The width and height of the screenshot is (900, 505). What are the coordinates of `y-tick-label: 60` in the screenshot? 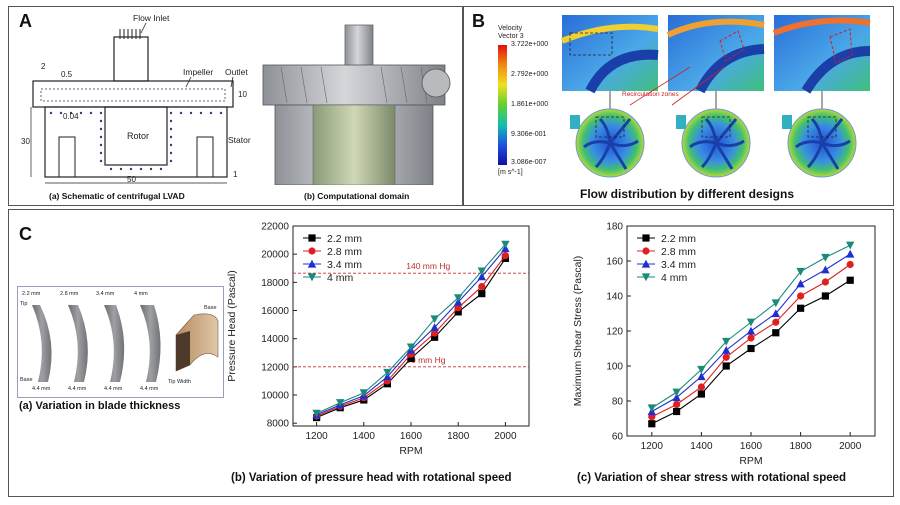 It's located at (618, 437).